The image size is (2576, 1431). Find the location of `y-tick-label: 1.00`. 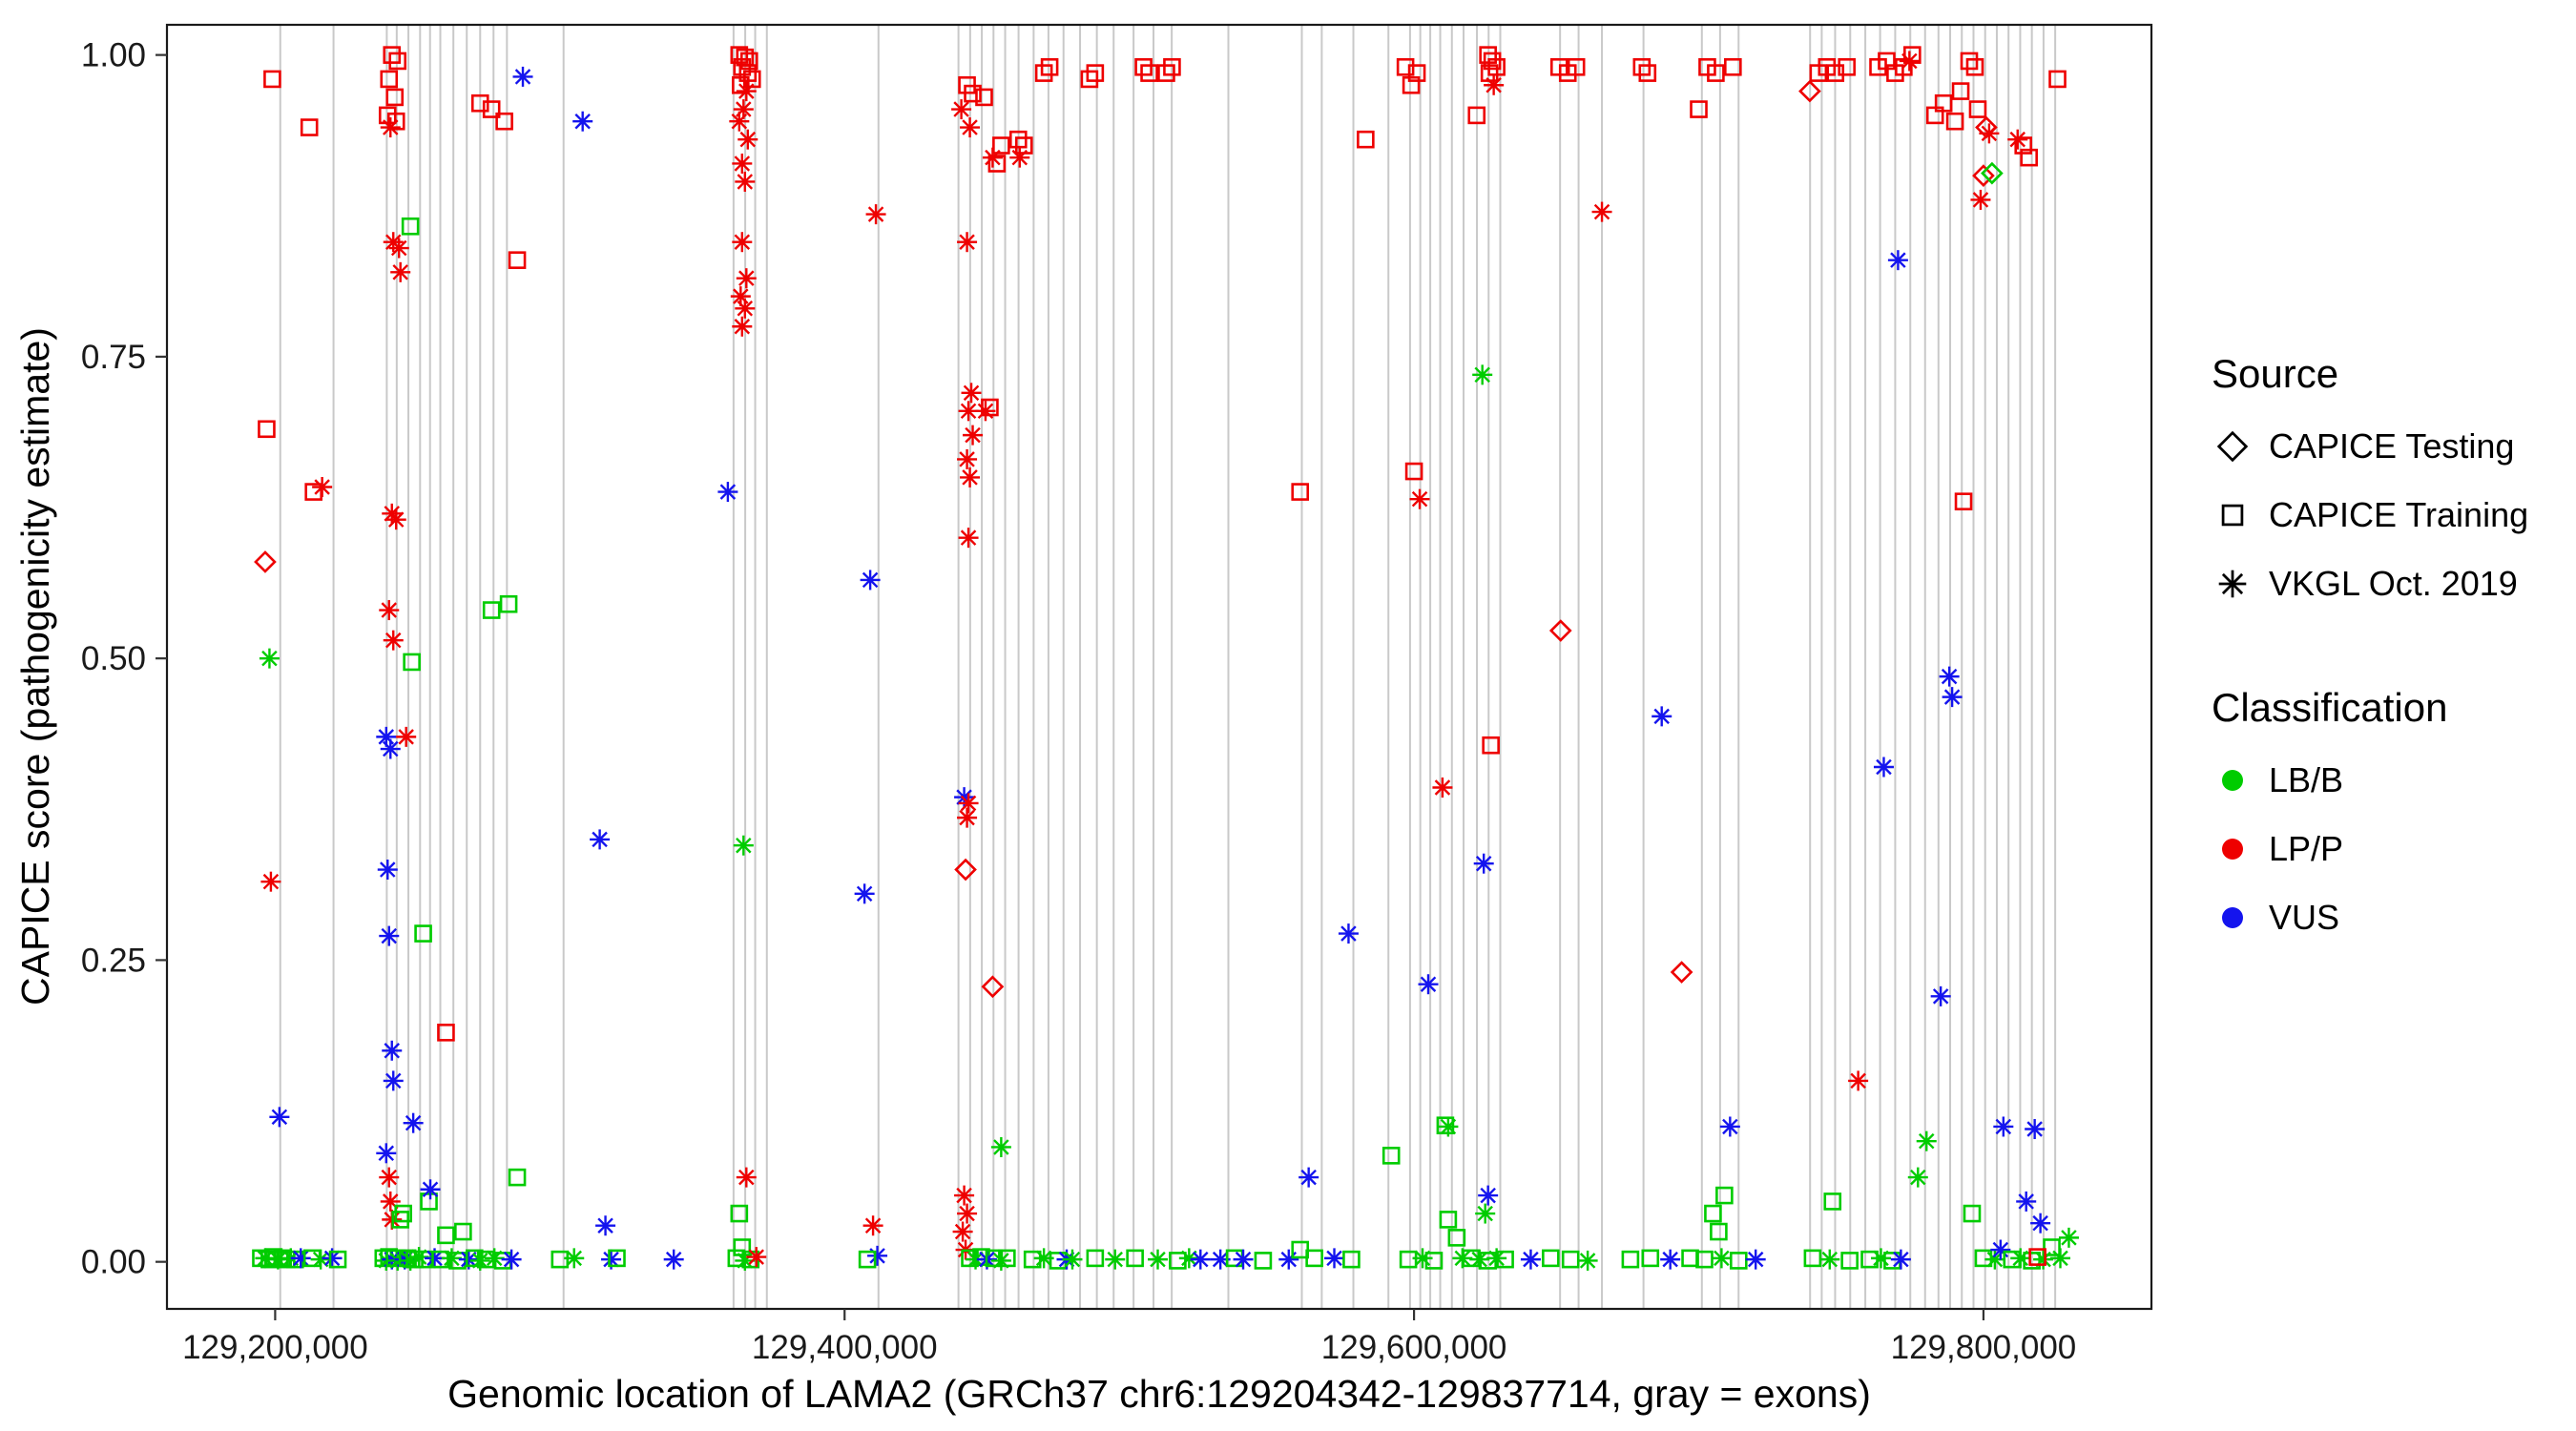

y-tick-label: 1.00 is located at coordinates (113, 55).